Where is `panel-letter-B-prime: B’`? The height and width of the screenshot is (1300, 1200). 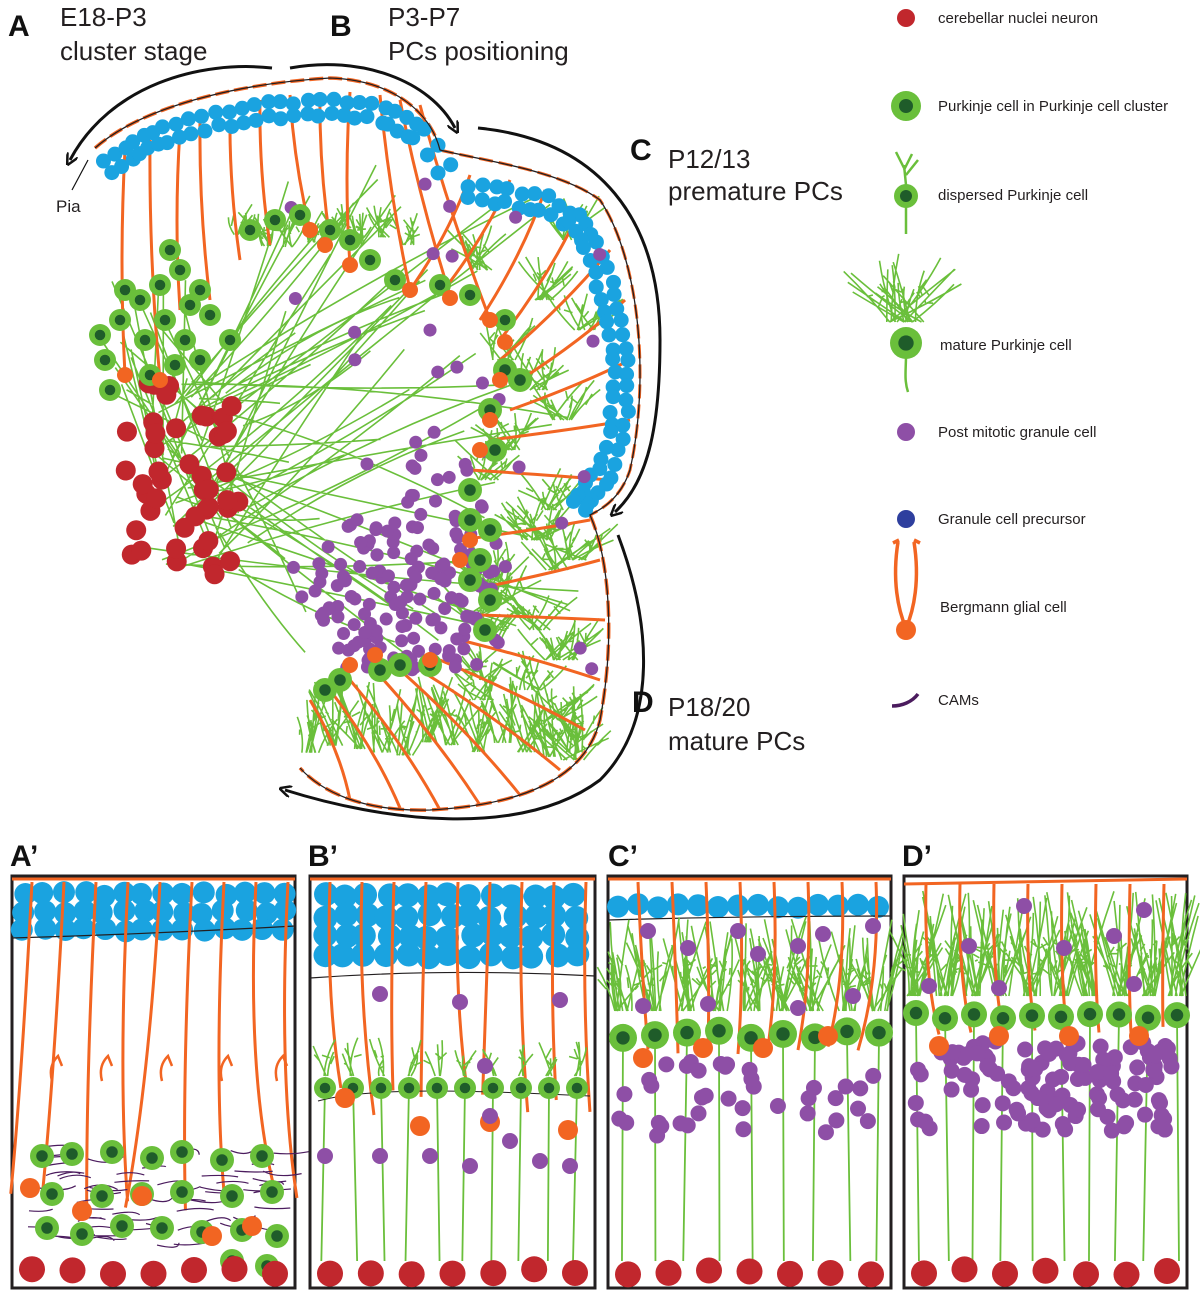
panel-letter-B-prime: B’ is located at coordinates (323, 856).